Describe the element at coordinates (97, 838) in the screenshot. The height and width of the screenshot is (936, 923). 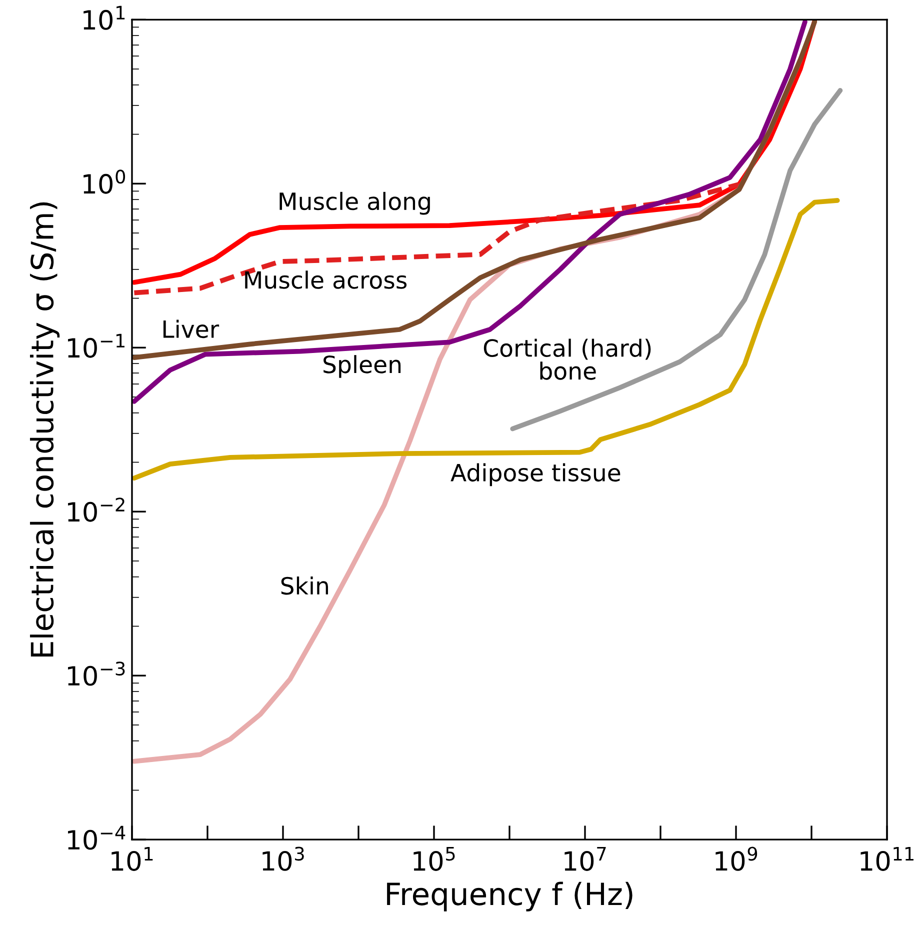
I see `y-tick-label: 10$^{−4}$` at that location.